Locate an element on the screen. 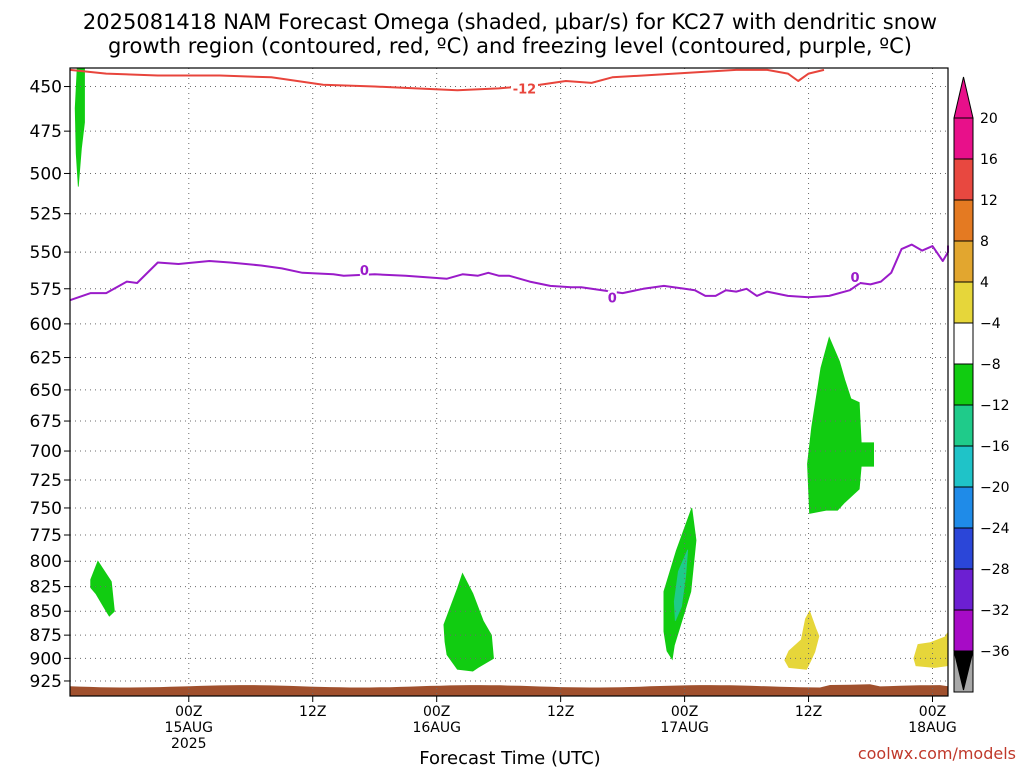 The width and height of the screenshot is (1024, 768). colorbar-label-4: 4 is located at coordinates (984, 283).